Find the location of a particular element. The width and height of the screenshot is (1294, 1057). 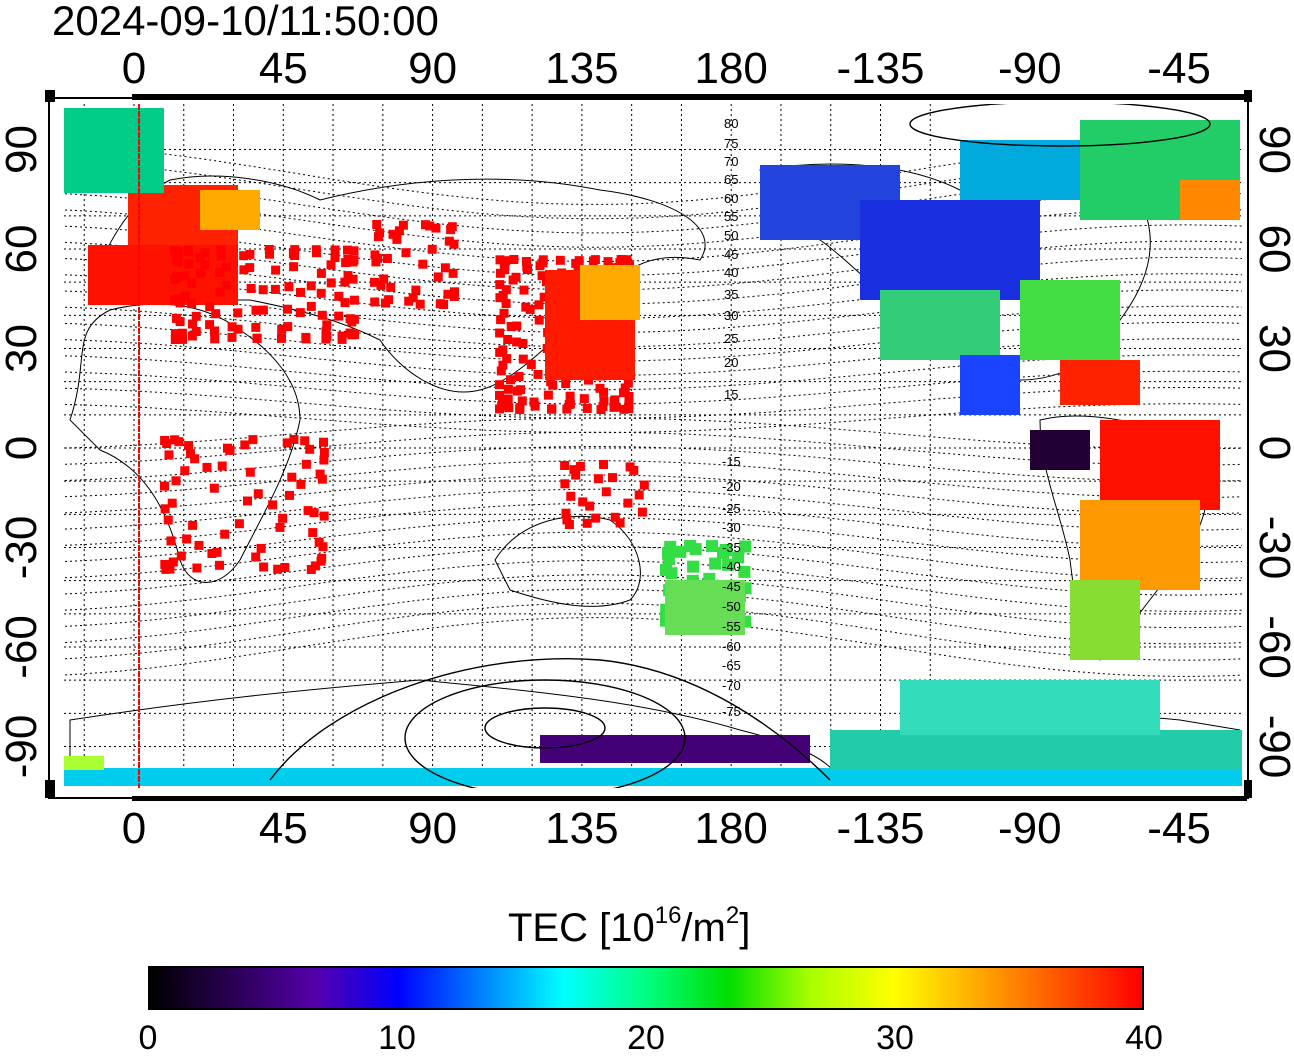

mag-lat-label: 35 is located at coordinates (731, 294).